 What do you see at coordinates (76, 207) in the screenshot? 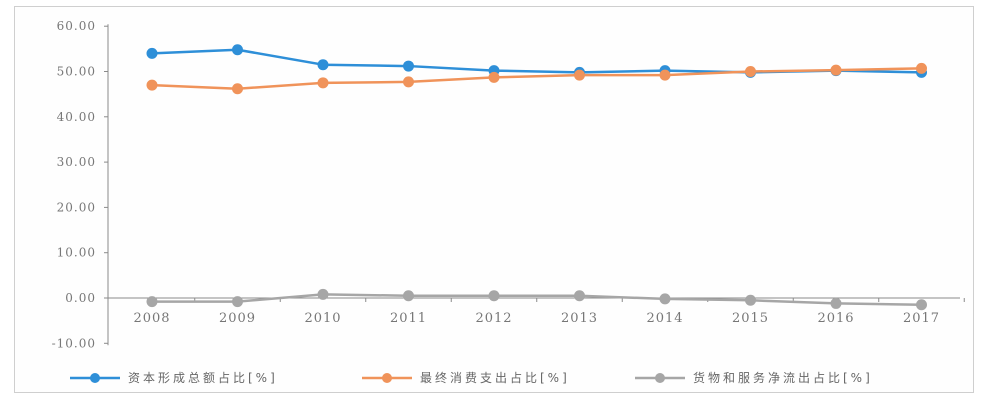
I see `y-tick-label: 20.00` at bounding box center [76, 207].